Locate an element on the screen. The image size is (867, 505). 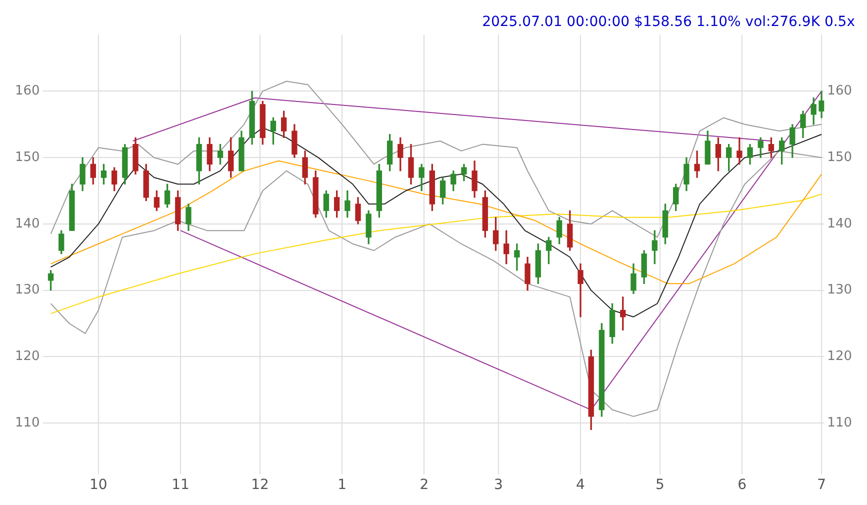
x-tick-label: 1 is located at coordinates (342, 485).